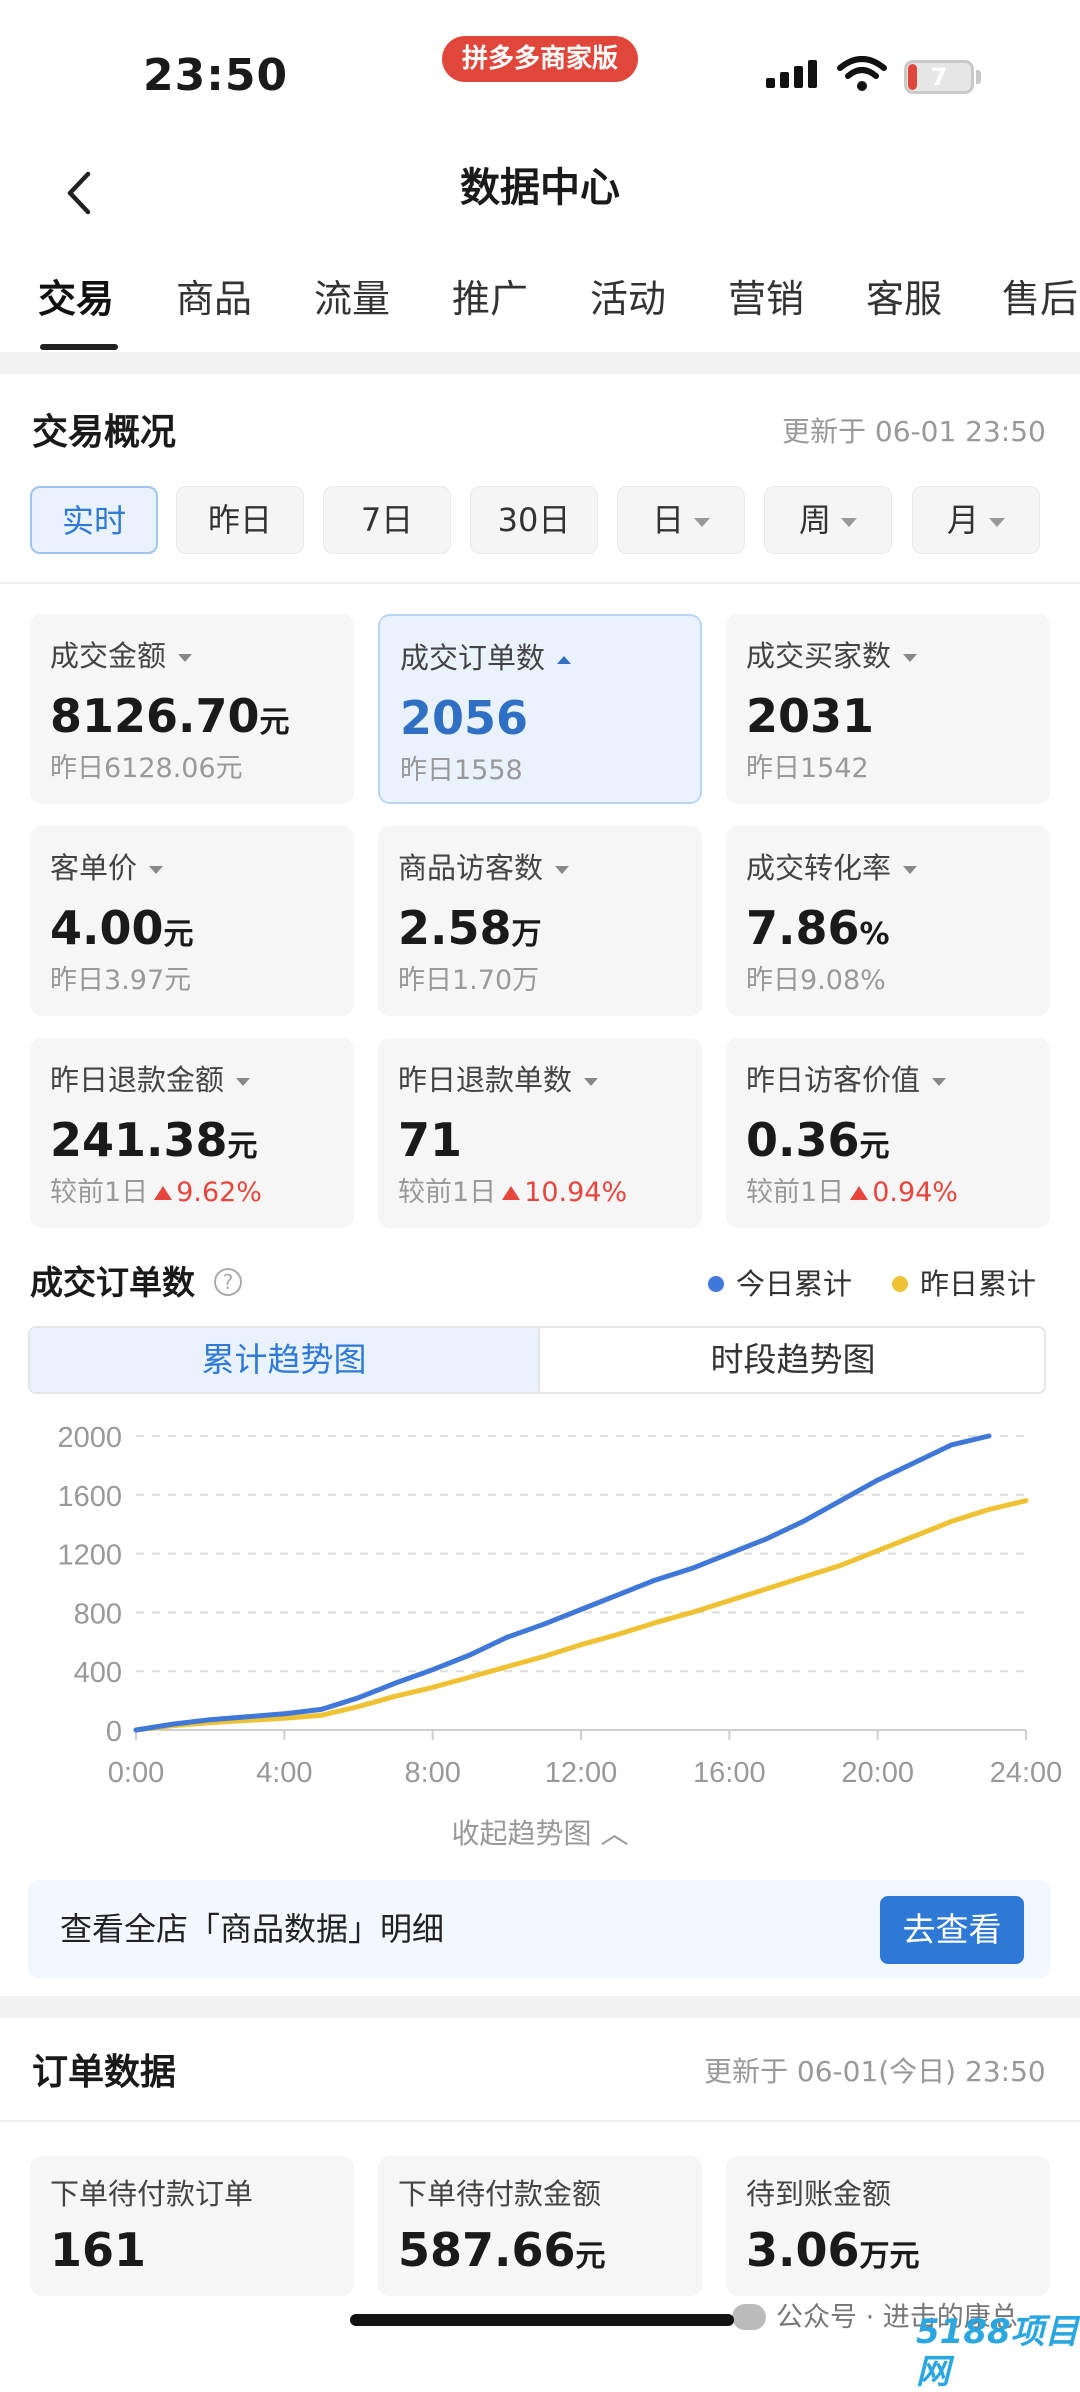 The width and height of the screenshot is (1080, 2392). I want to click on metric-number: 241.38, so click(139, 1140).